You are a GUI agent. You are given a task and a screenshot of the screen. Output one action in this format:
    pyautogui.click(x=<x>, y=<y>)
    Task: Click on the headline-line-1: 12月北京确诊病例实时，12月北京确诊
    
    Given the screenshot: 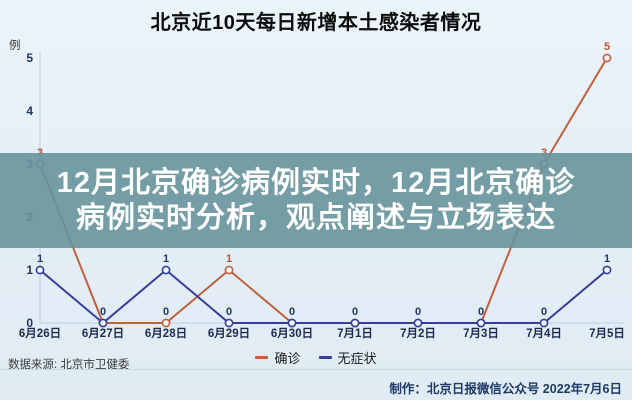 What is the action you would take?
    pyautogui.click(x=316, y=182)
    